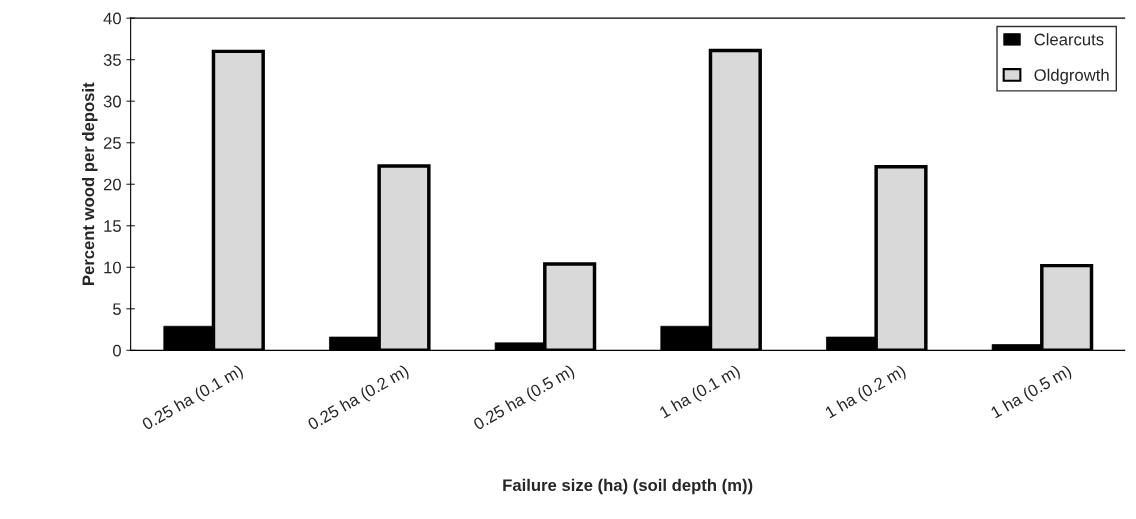  I want to click on legend-label: Oldgrowth, so click(1071, 76).